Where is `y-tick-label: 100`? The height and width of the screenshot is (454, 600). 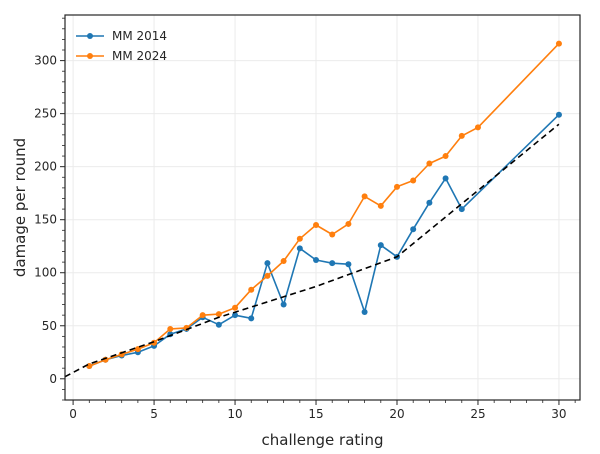 y-tick-label: 100 is located at coordinates (45, 273).